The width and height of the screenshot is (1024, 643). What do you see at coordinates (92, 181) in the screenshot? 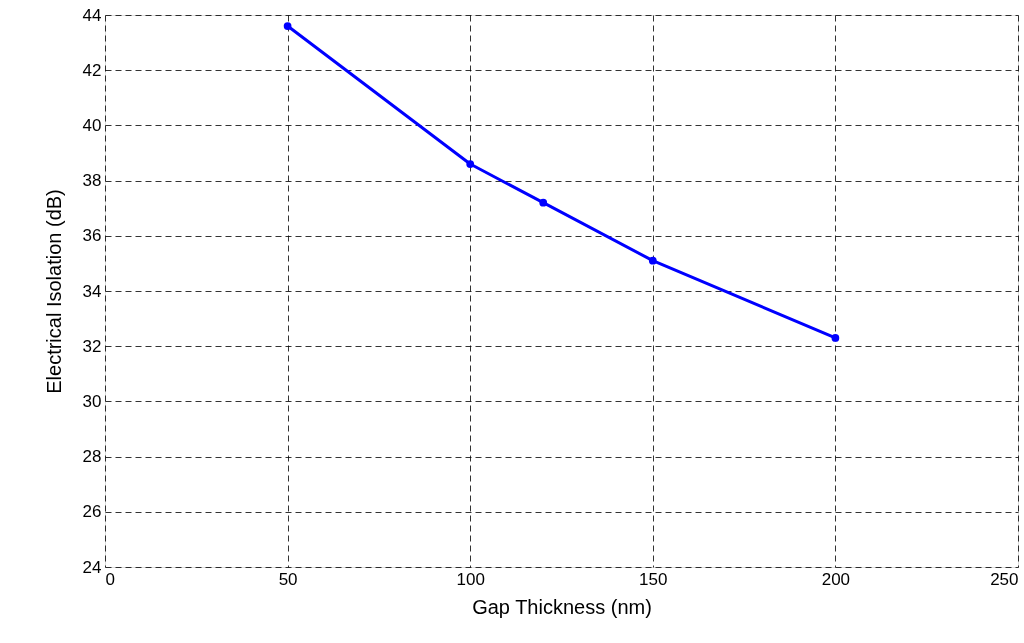
I see `y-tick-label: 38` at bounding box center [92, 181].